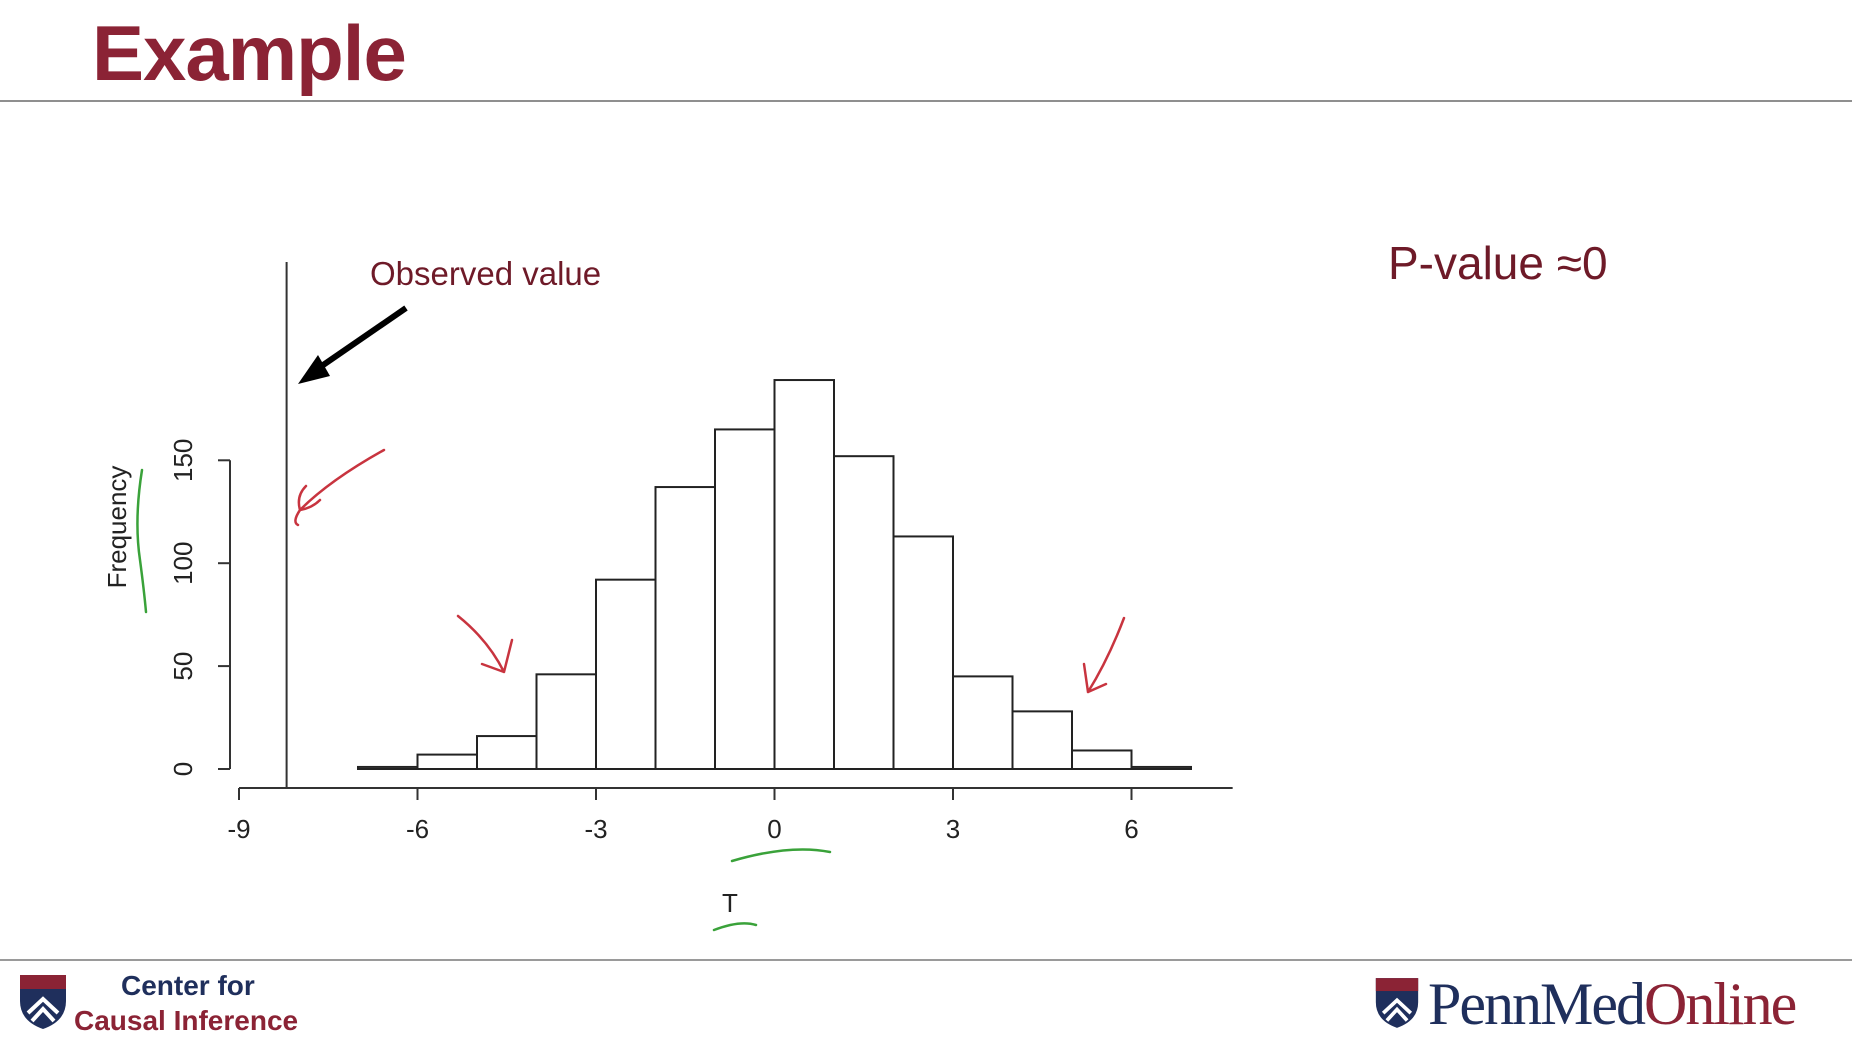 The width and height of the screenshot is (1852, 1040). I want to click on footer-divider, so click(926, 960).